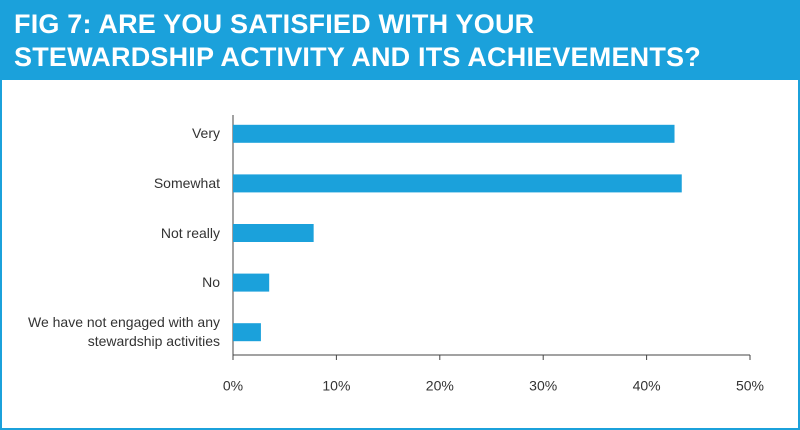  I want to click on category-label-box: Very, so click(205, 133).